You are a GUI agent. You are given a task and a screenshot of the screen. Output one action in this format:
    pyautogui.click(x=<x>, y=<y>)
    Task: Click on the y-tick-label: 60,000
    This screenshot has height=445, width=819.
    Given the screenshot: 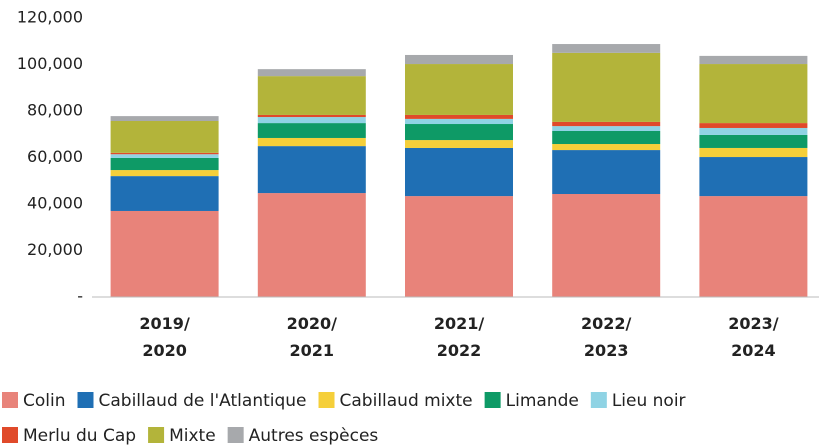 What is the action you would take?
    pyautogui.click(x=55, y=156)
    